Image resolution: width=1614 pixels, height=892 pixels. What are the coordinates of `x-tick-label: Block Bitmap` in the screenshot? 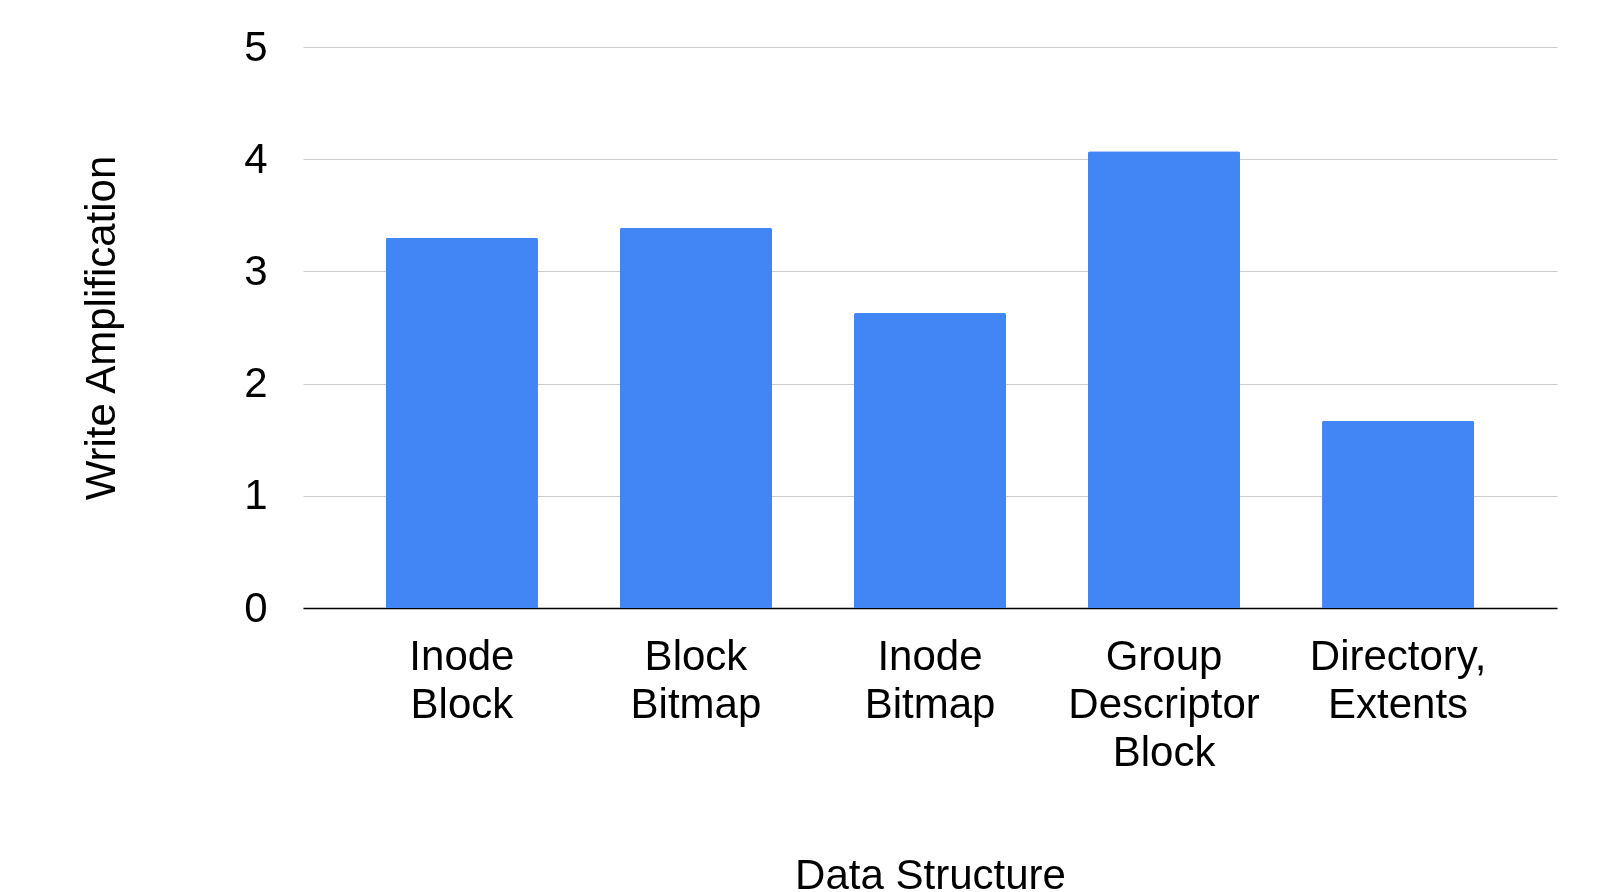 It's located at (696, 679).